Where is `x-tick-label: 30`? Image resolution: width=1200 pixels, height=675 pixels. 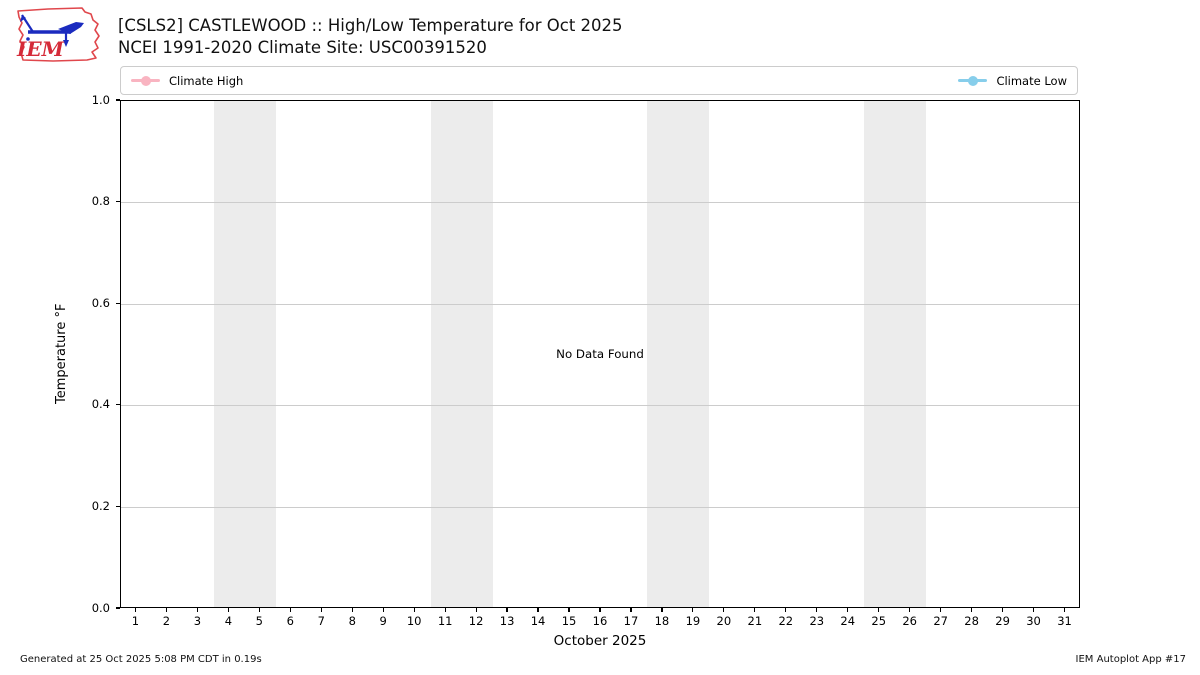
x-tick-label: 30 is located at coordinates (1033, 621).